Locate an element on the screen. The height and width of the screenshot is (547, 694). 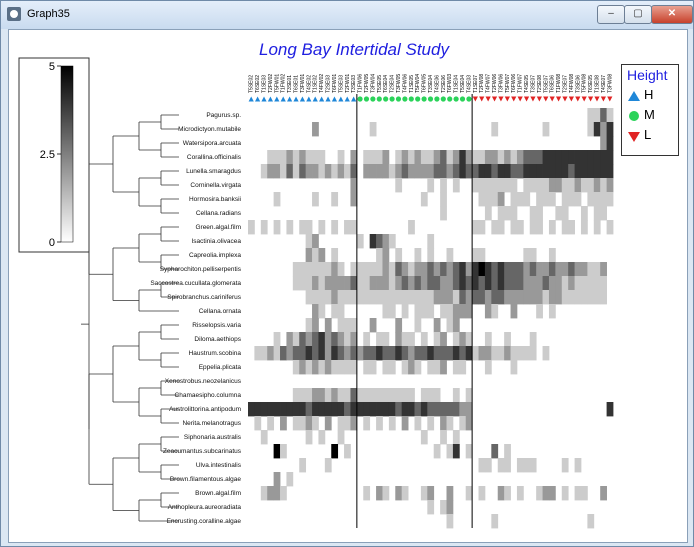
chart-title: Long Bay Intertidal Study is located at coordinates (354, 49).